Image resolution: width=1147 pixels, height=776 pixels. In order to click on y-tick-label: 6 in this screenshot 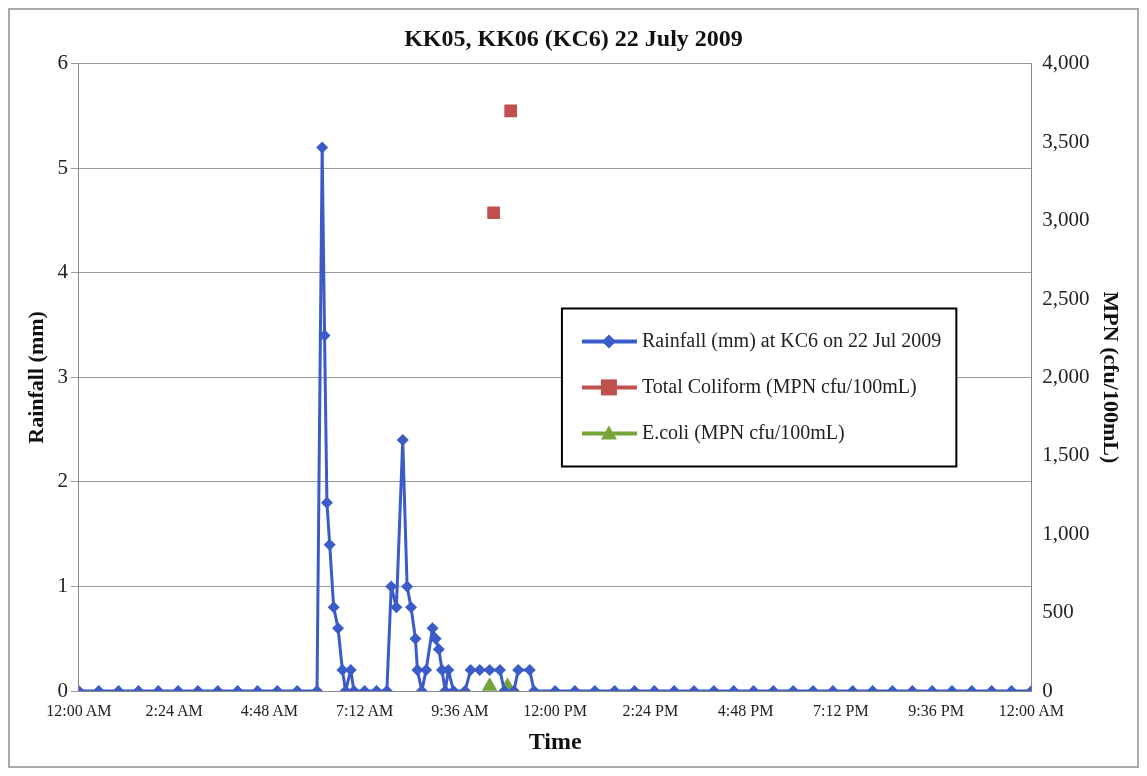, I will do `click(62, 62)`.